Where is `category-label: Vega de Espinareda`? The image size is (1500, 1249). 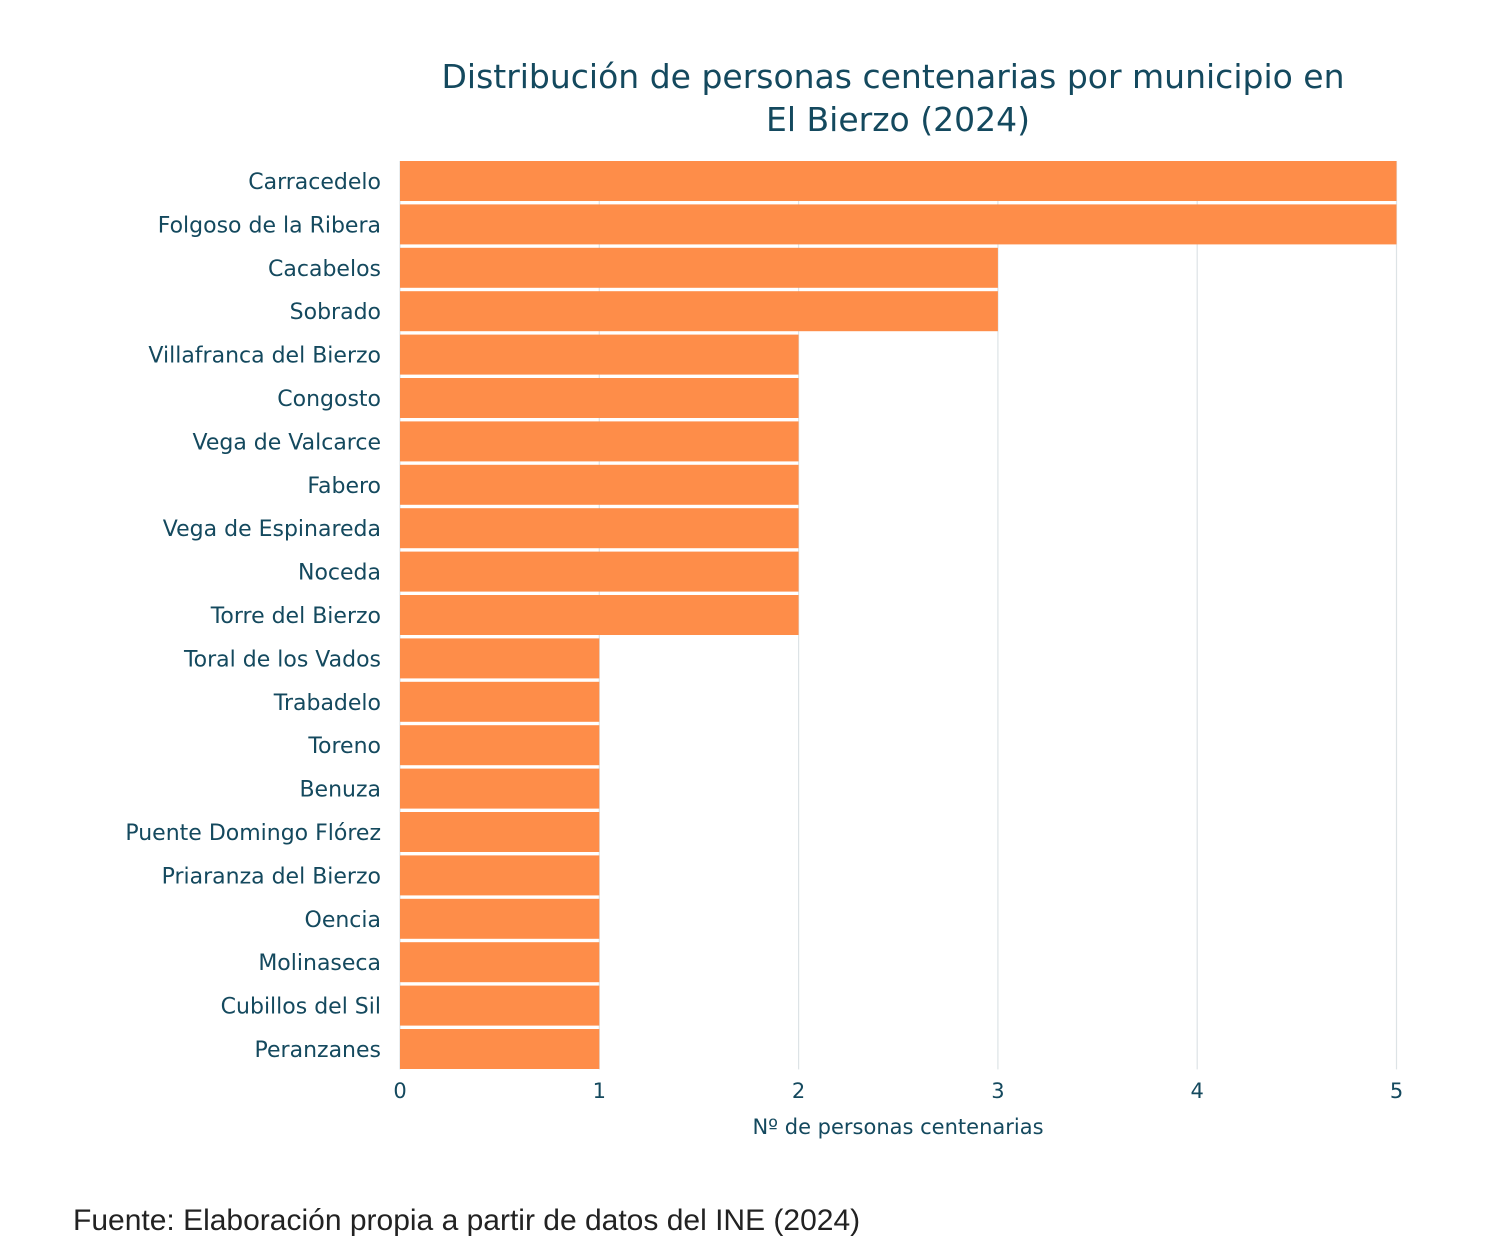 category-label: Vega de Espinareda is located at coordinates (272, 529).